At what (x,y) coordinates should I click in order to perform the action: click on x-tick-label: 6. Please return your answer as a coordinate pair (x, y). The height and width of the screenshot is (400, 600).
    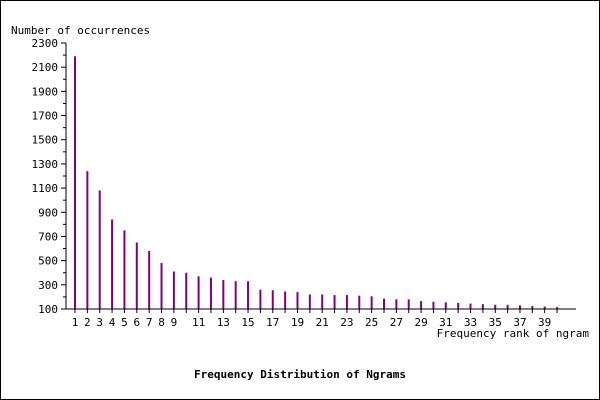
    Looking at the image, I should click on (136, 322).